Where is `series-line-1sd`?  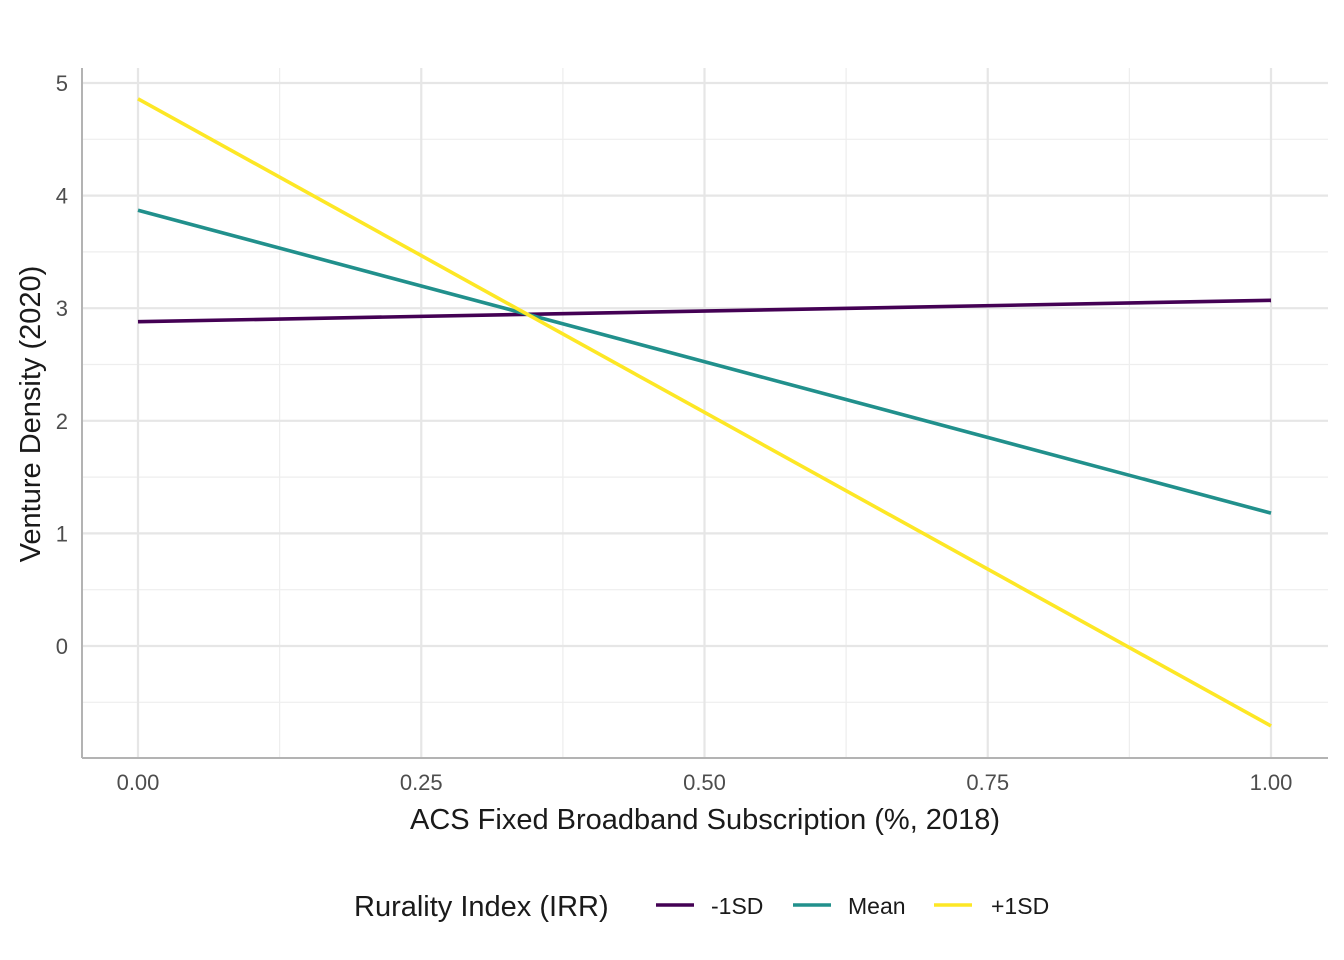 series-line-1sd is located at coordinates (704, 311).